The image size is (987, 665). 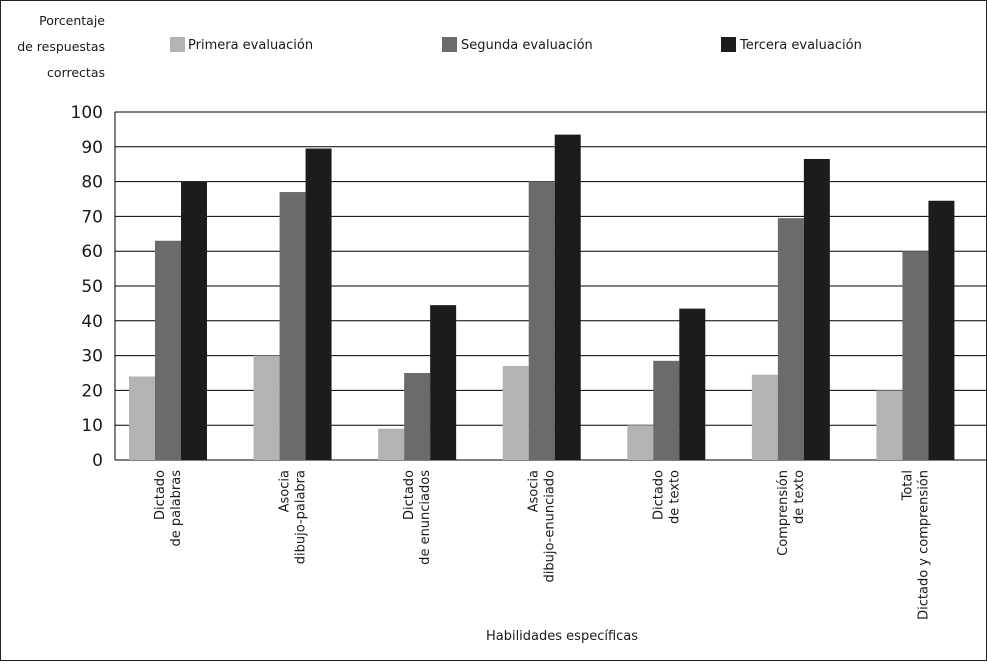 What do you see at coordinates (92, 183) in the screenshot?
I see `y-tick-label: 80` at bounding box center [92, 183].